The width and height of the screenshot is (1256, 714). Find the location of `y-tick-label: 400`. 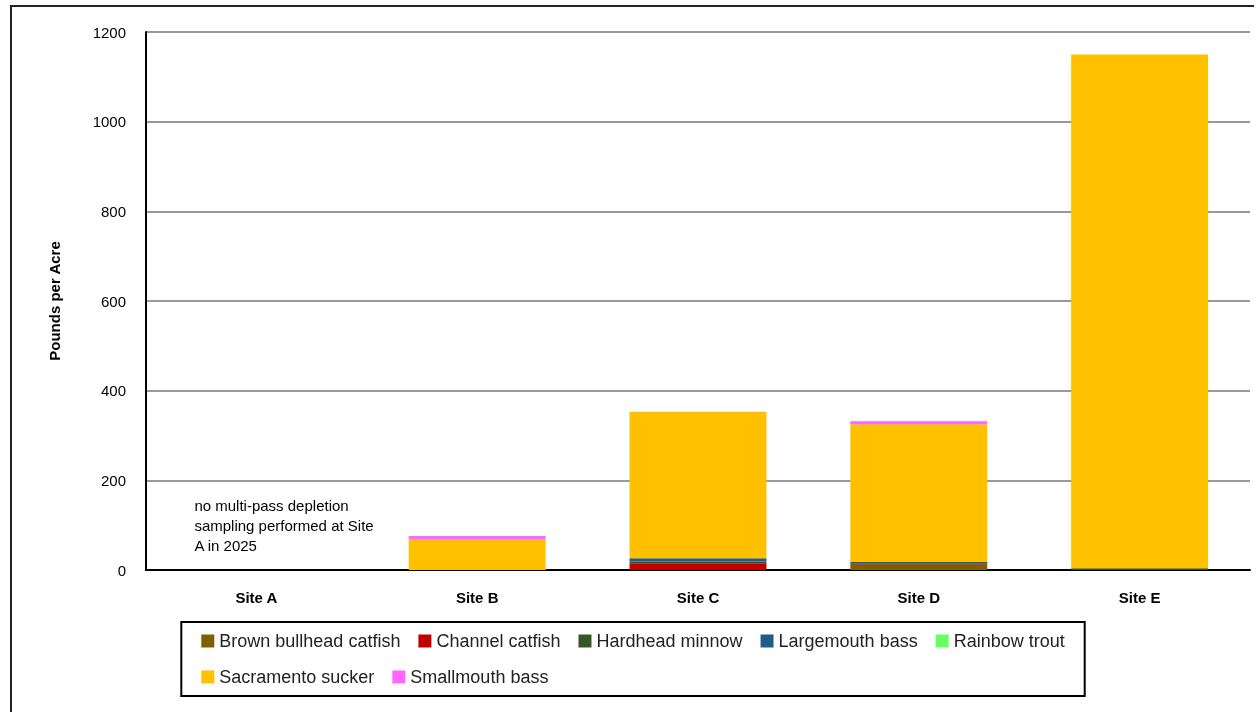

y-tick-label: 400 is located at coordinates (113, 391).